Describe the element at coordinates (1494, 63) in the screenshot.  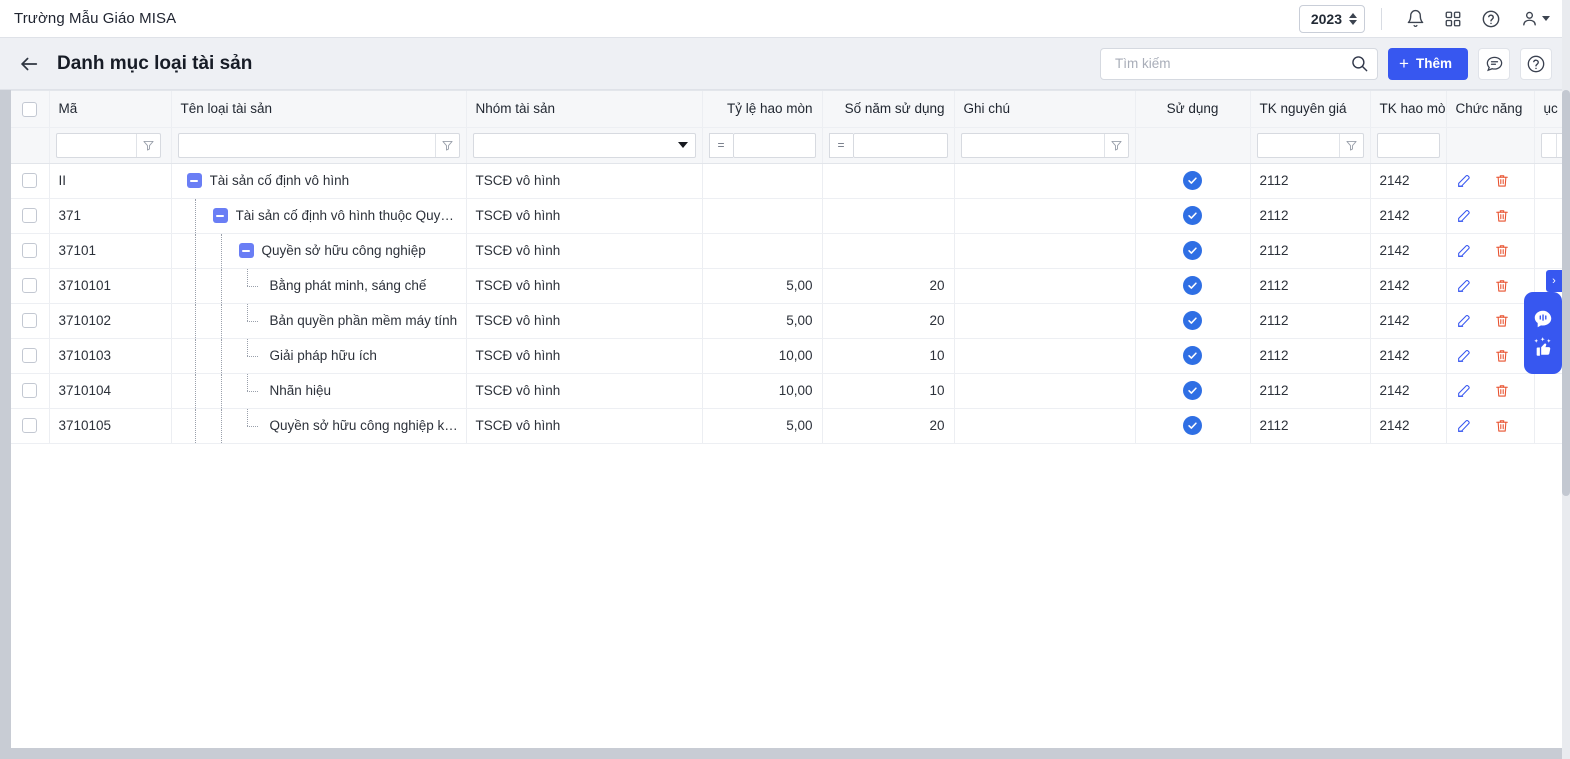
I see `chat-icon` at that location.